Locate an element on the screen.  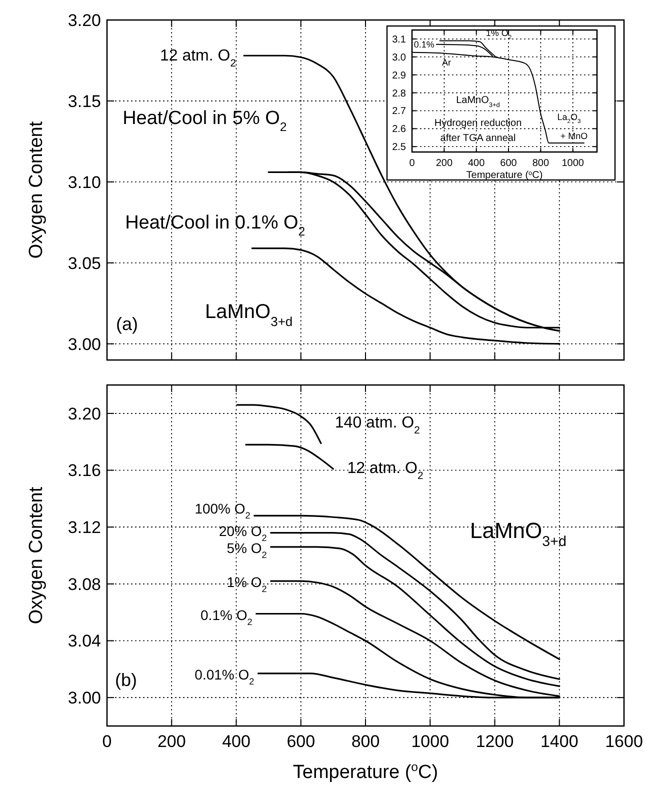
series-label: 1% O$_{2}$ is located at coordinates (246, 584).